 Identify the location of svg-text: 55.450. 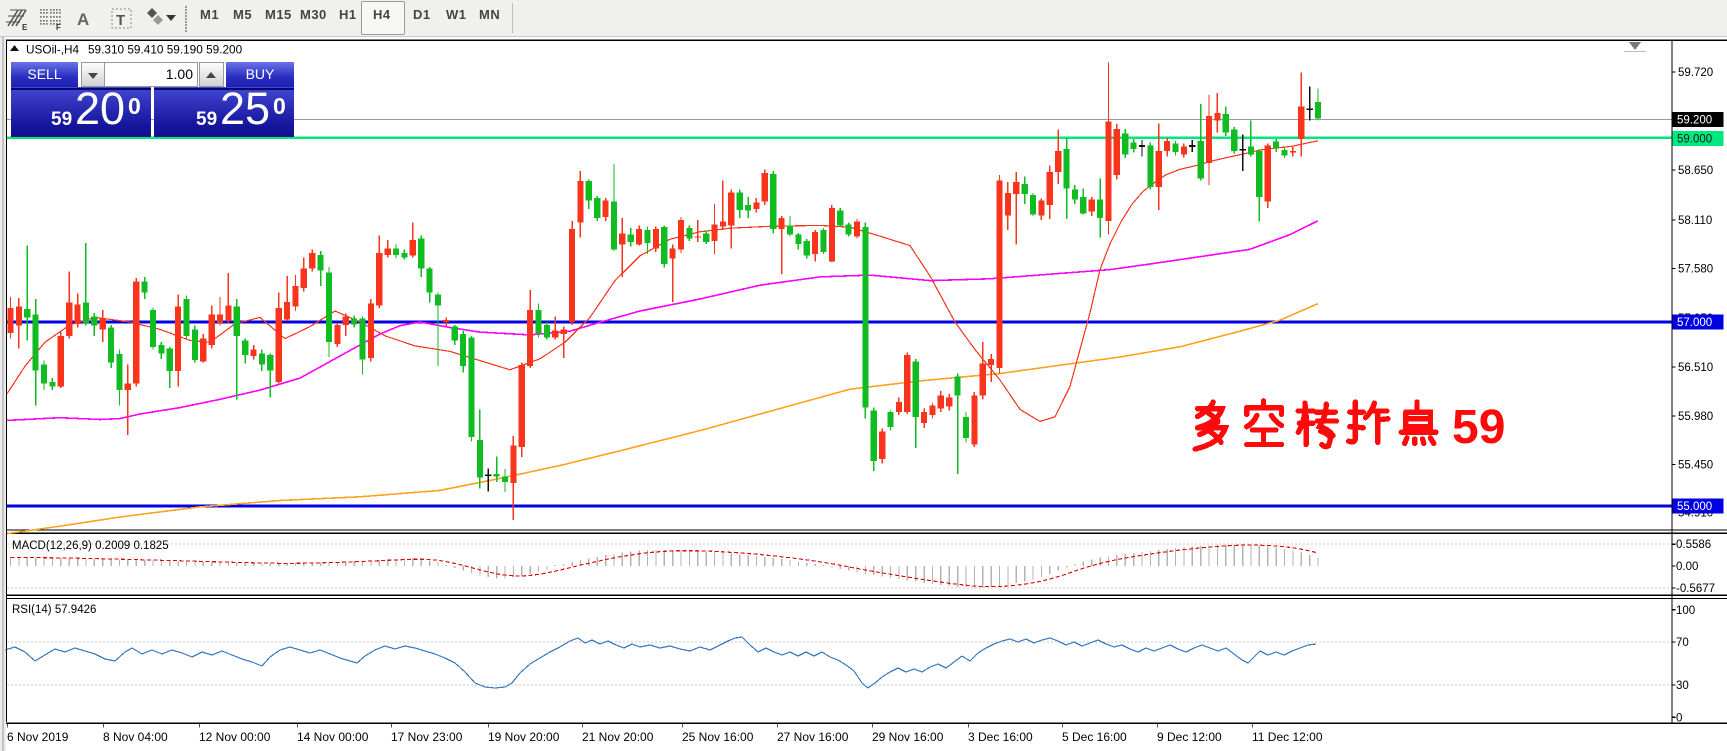
(1695, 466).